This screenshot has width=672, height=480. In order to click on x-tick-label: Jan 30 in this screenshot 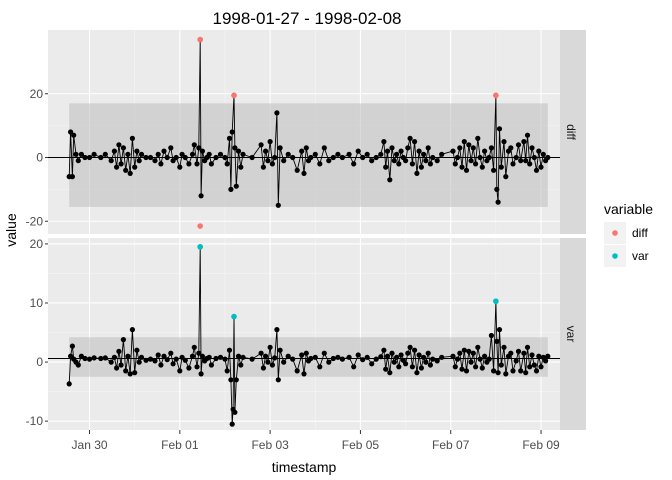, I will do `click(90, 445)`.